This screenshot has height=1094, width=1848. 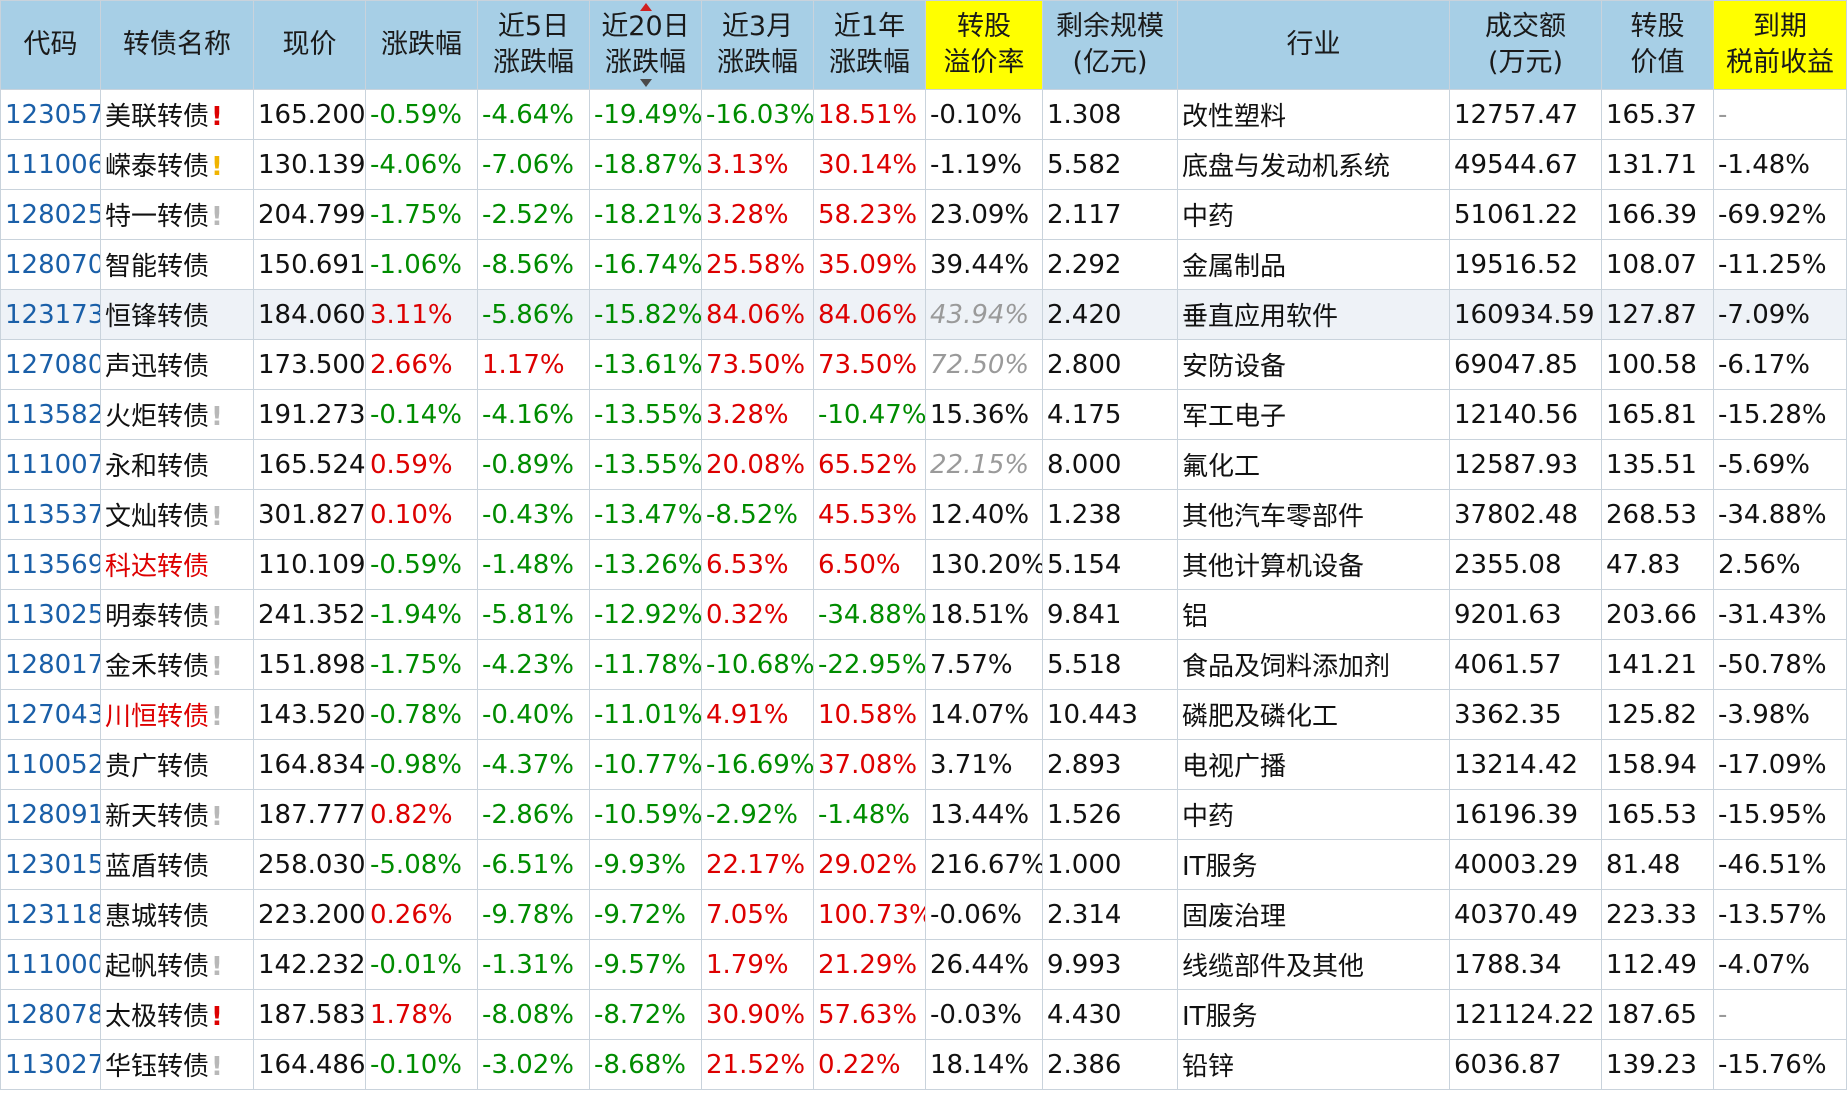 I want to click on bond-code-link: 127043, so click(x=50, y=714).